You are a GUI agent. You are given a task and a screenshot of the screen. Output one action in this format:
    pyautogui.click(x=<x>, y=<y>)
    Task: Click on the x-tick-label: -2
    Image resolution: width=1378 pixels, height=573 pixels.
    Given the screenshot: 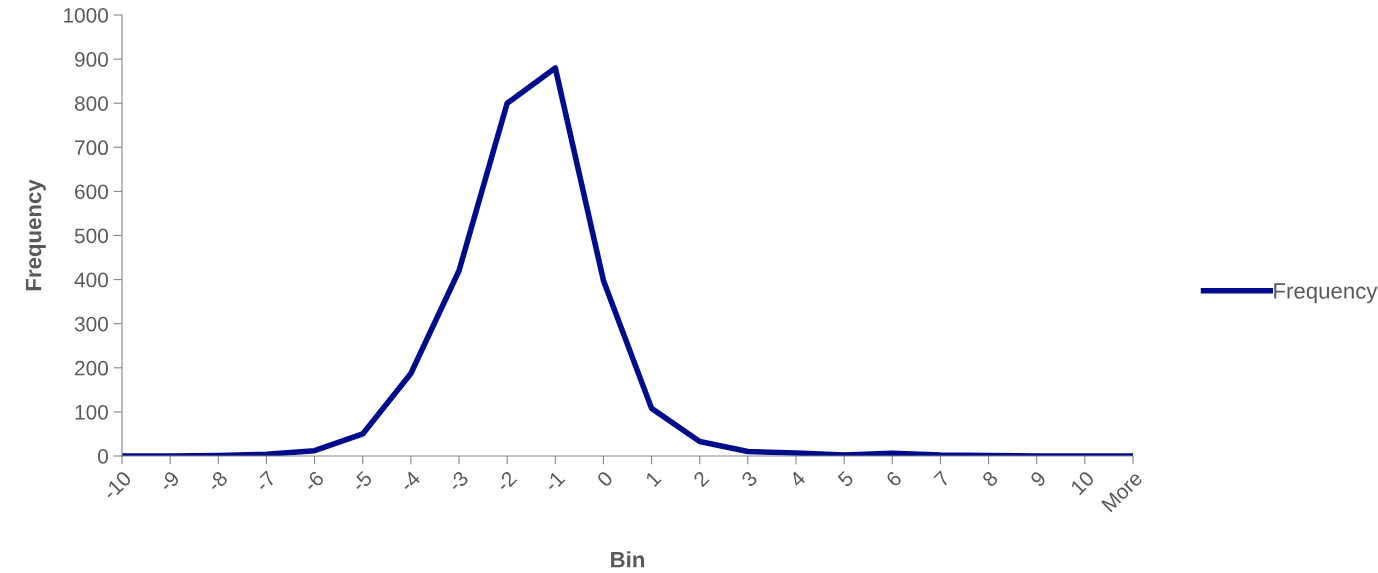 What is the action you would take?
    pyautogui.click(x=506, y=481)
    